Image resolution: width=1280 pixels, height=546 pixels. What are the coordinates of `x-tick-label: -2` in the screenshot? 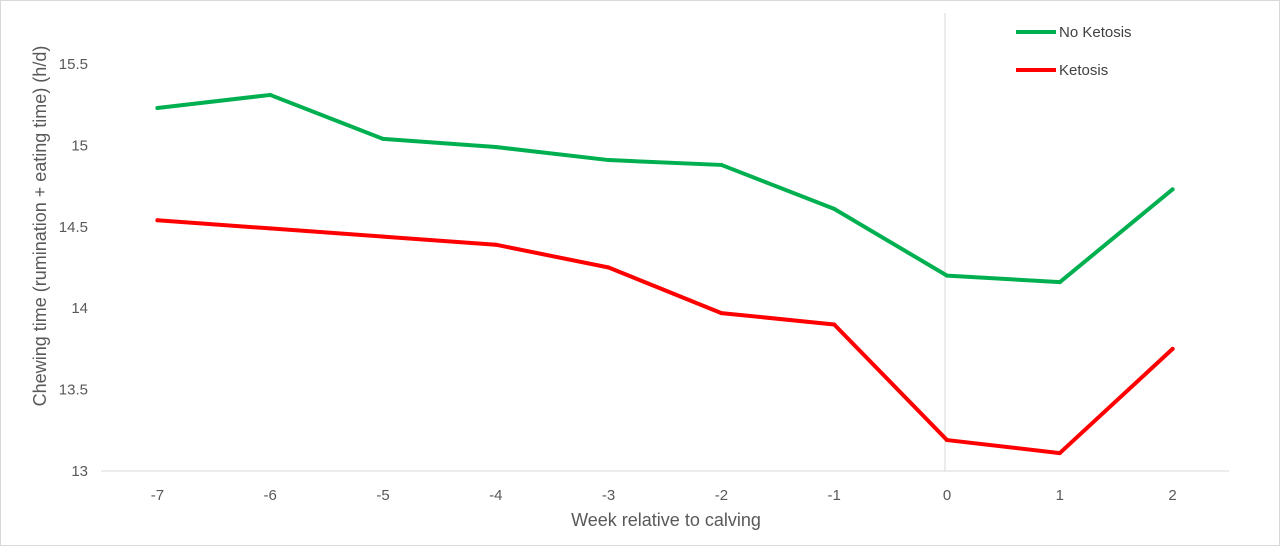 It's located at (721, 495).